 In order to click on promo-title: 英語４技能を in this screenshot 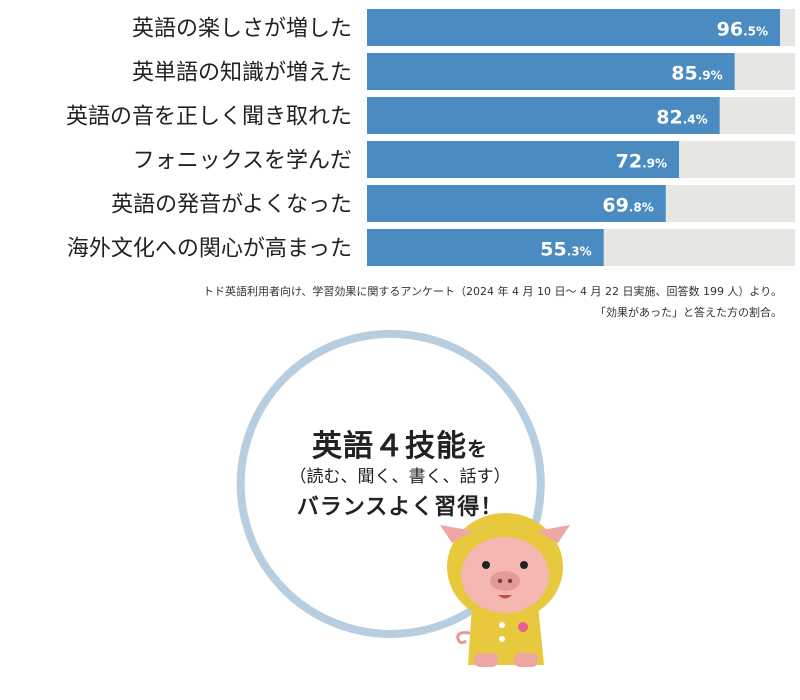, I will do `click(400, 443)`.